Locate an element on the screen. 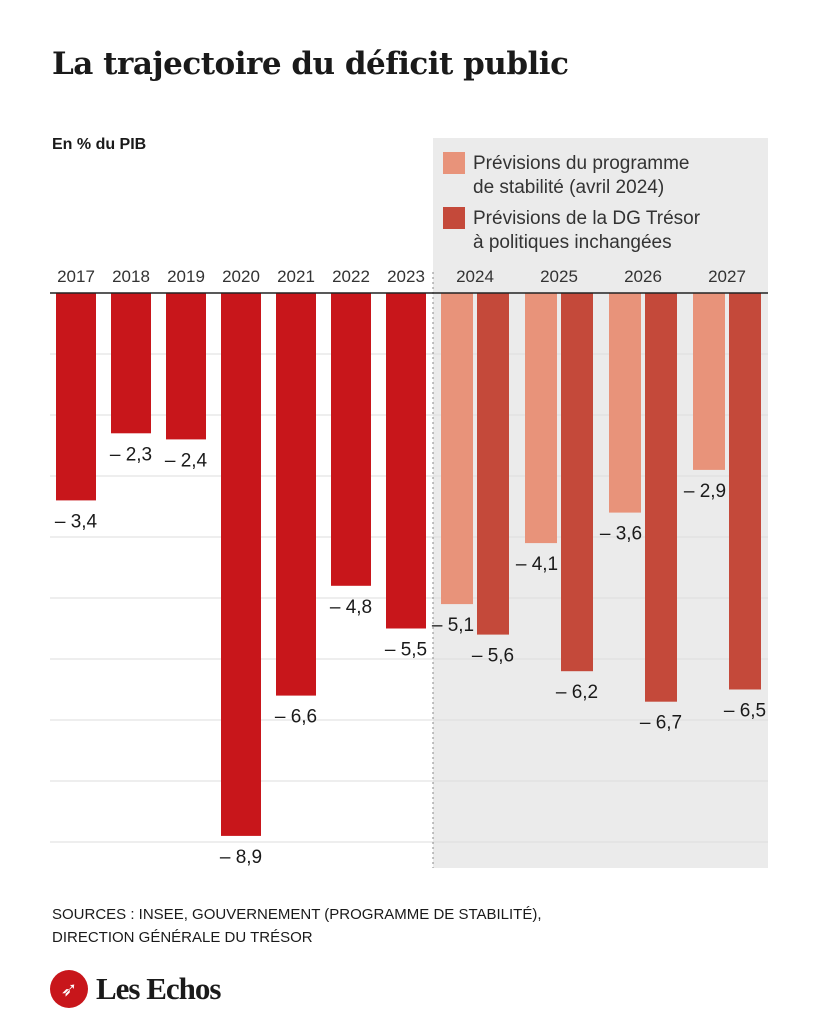 Image resolution: width=818 pixels, height=1023 pixels. legend-label: à politiques inchangées is located at coordinates (572, 242).